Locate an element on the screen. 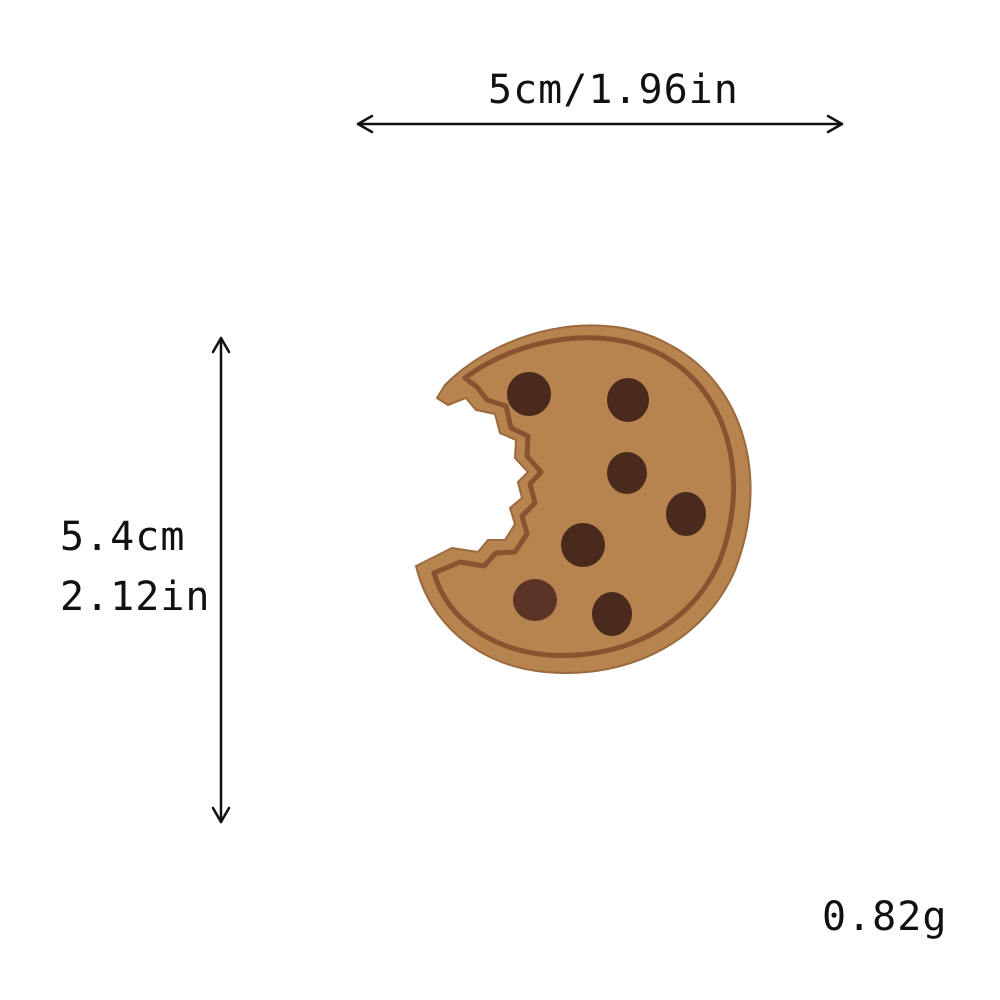 The image size is (1000, 1000). cookie-body is located at coordinates (583, 499).